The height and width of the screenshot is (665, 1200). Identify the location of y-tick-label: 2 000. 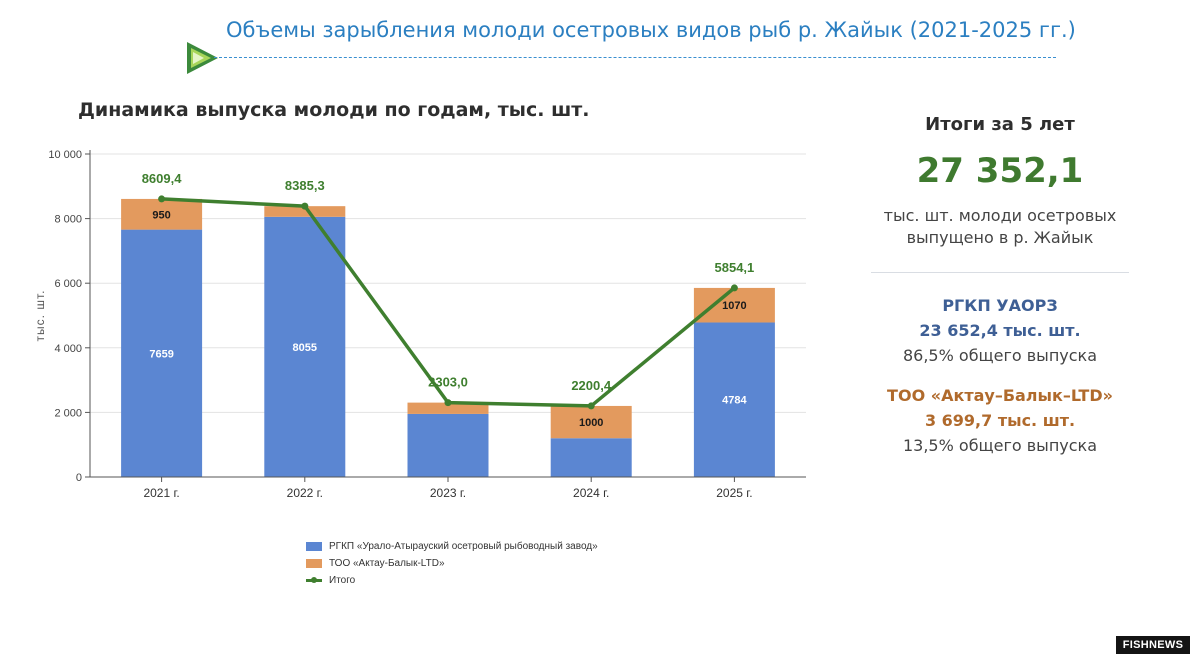
(68, 413).